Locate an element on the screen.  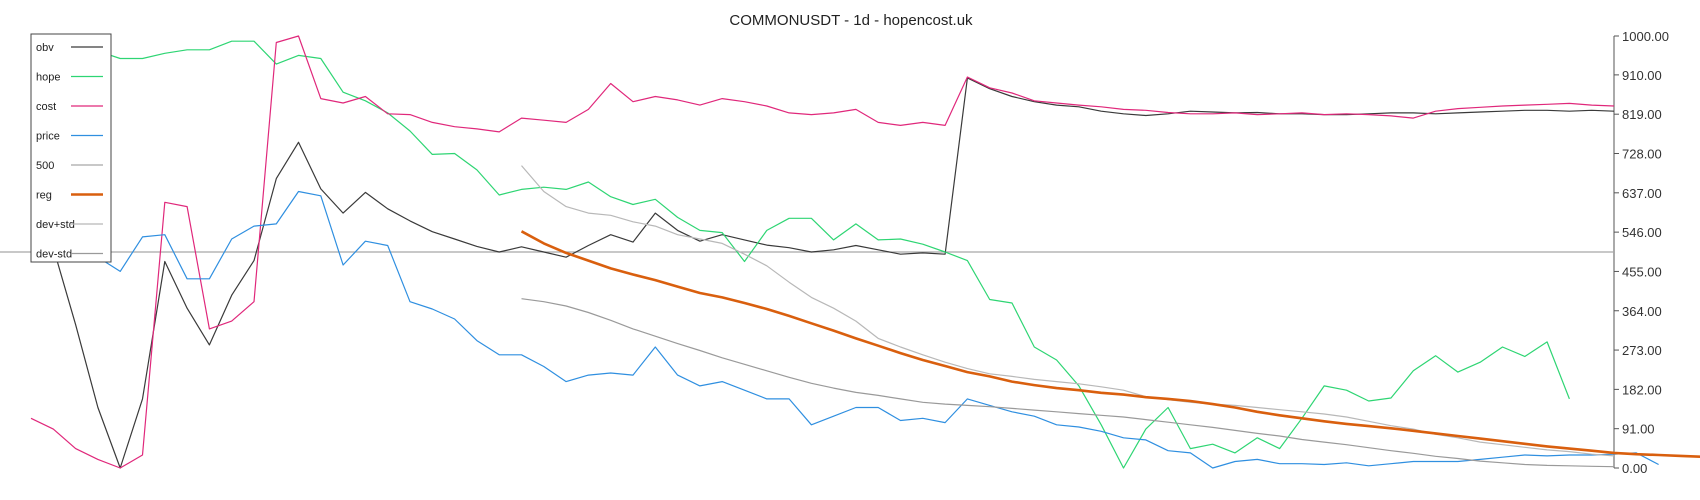
legend-label-dev-std: dev-std is located at coordinates (54, 255).